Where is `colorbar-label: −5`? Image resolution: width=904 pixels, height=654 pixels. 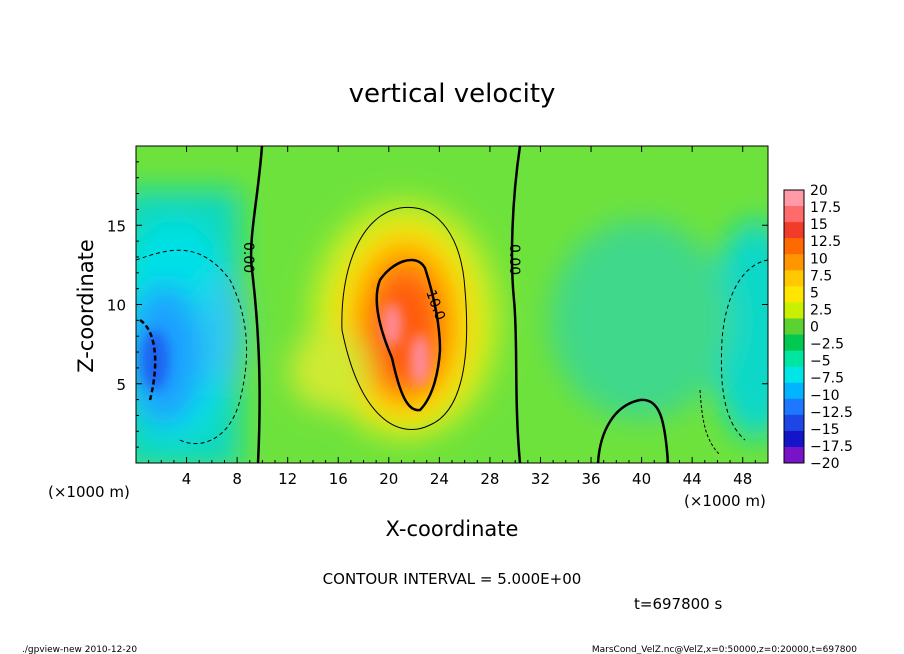 colorbar-label: −5 is located at coordinates (820, 362).